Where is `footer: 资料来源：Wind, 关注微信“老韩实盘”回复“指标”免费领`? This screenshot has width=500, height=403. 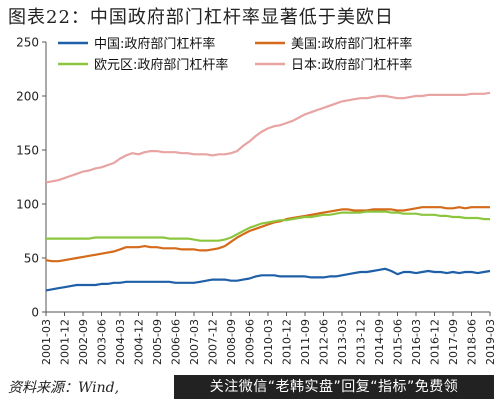
footer: 资料来源：Wind, 关注微信“老韩实盘”回复“指标”免费领 is located at coordinates (250, 388).